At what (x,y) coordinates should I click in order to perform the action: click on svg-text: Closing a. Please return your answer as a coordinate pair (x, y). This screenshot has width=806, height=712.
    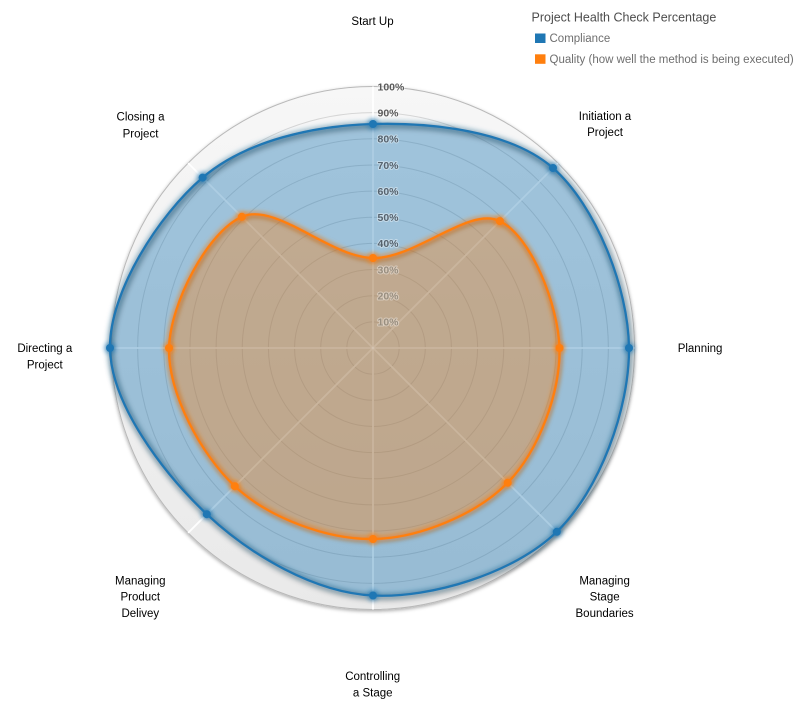
    Looking at the image, I should click on (141, 118).